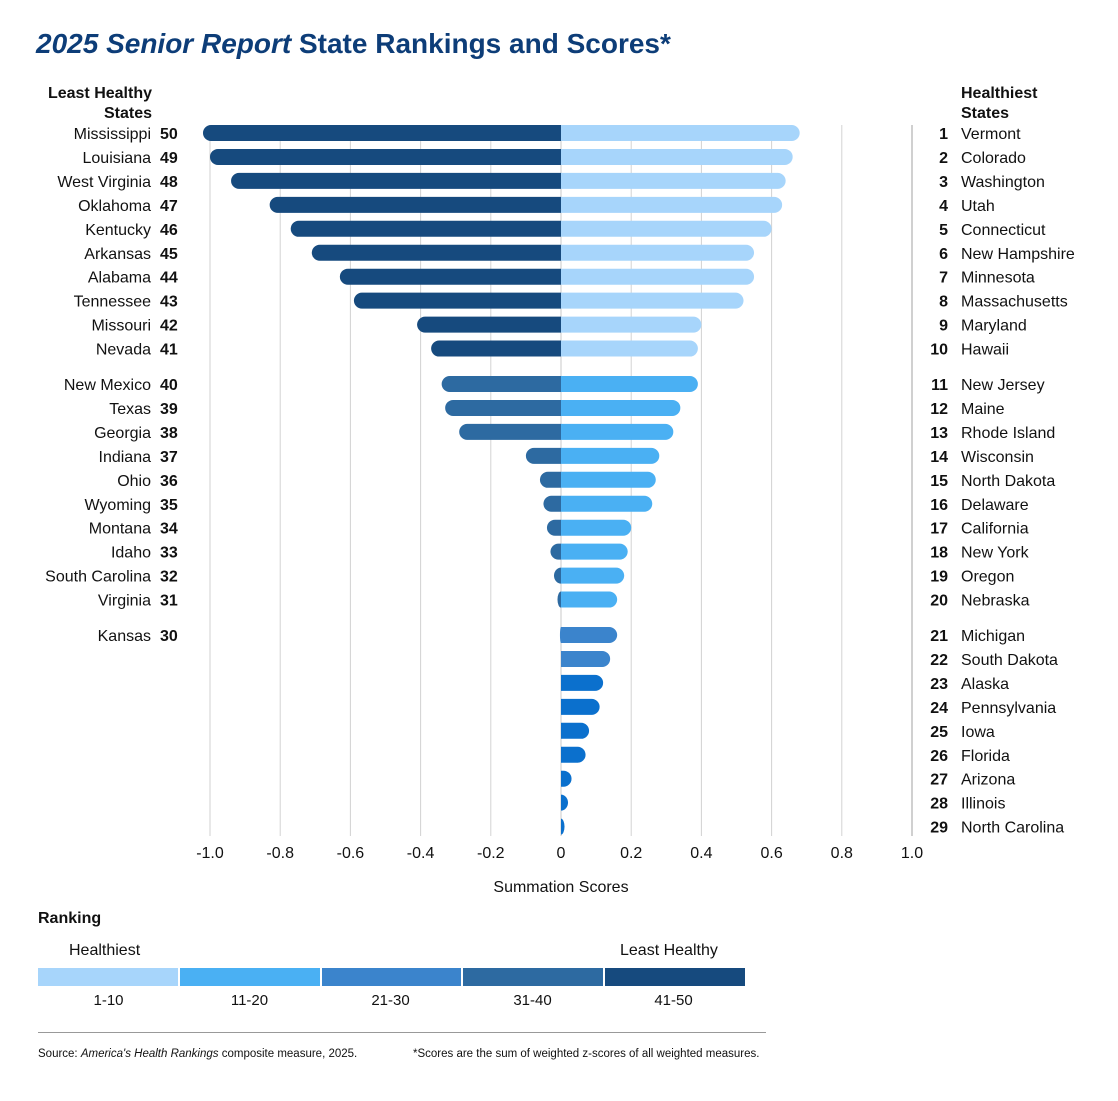 The height and width of the screenshot is (1101, 1118). I want to click on healthiest-state: Connecticut, so click(1003, 230).